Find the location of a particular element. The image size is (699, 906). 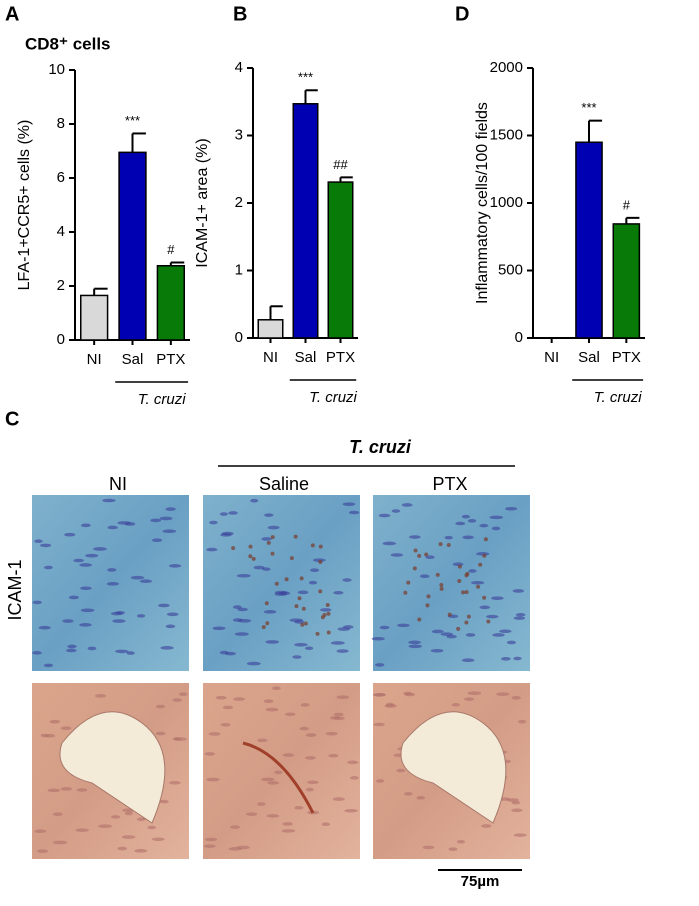

y-tick-label: 6 is located at coordinates (61, 177).